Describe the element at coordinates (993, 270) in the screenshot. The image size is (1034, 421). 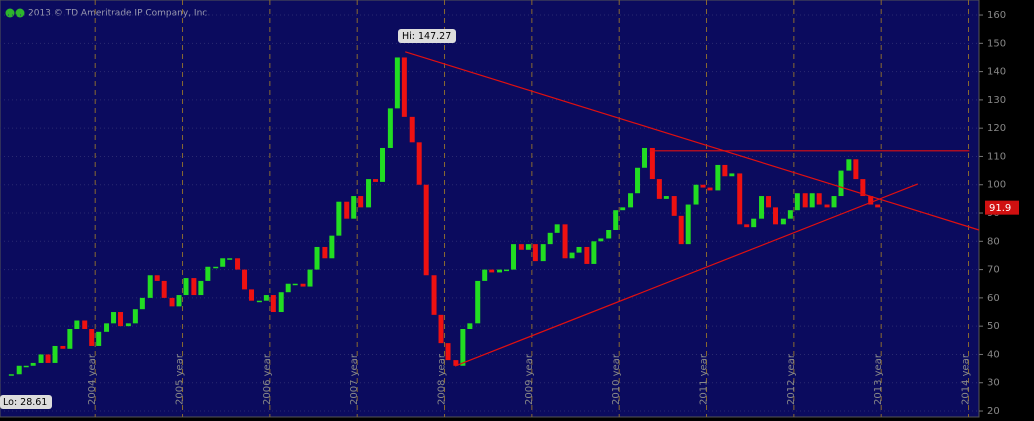
I see `y-tick-label: 70` at that location.